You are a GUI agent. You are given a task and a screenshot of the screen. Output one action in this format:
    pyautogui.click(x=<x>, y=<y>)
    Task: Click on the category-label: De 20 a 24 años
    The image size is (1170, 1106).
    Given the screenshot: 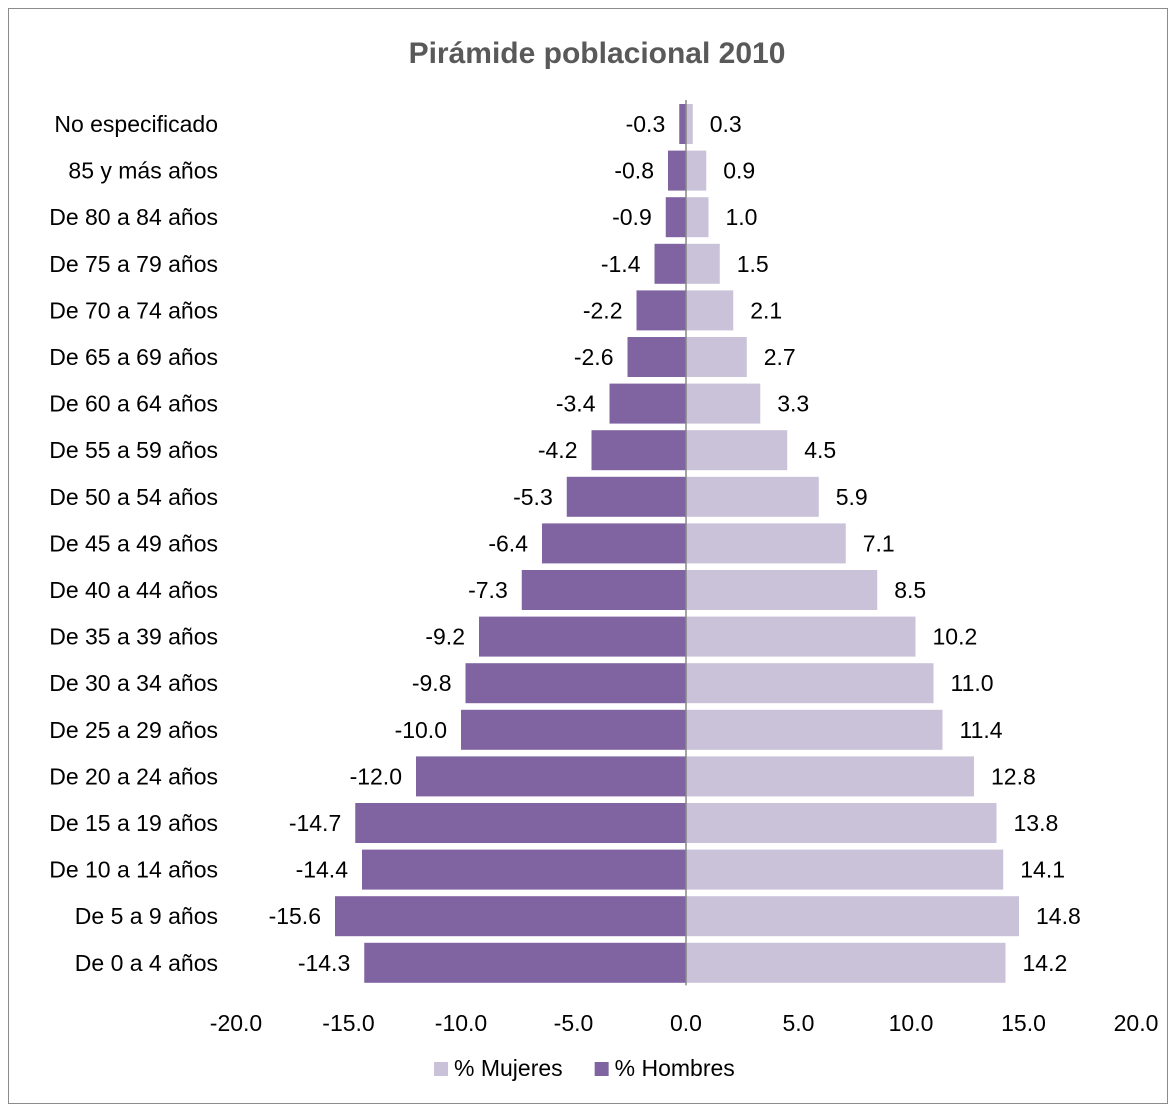 What is the action you would take?
    pyautogui.click(x=133, y=776)
    